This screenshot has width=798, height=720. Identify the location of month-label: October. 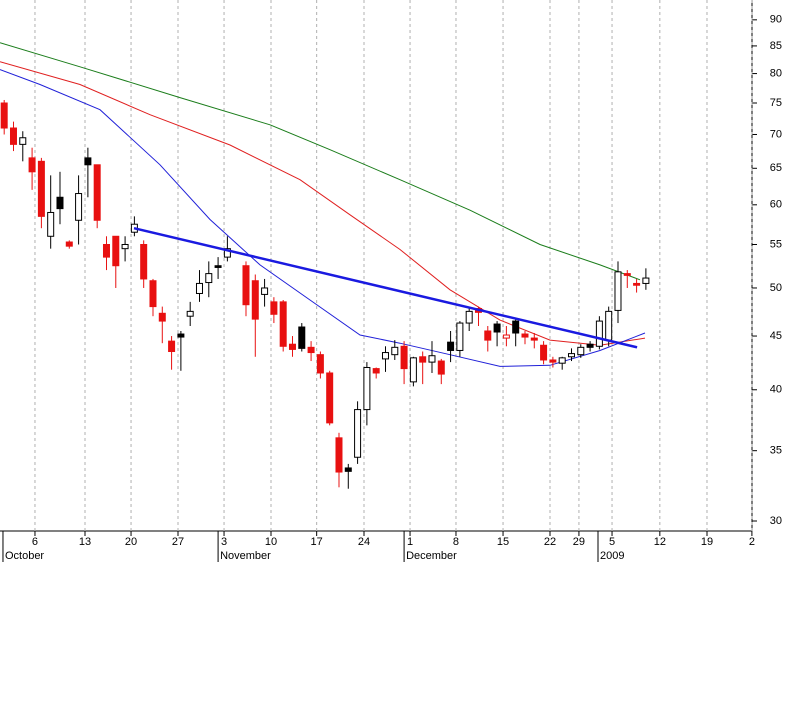
(24, 556).